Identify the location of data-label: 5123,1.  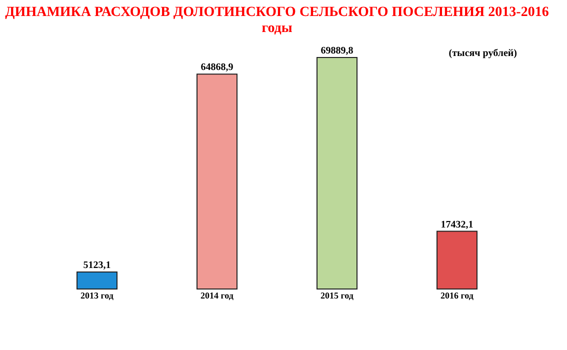
(97, 266).